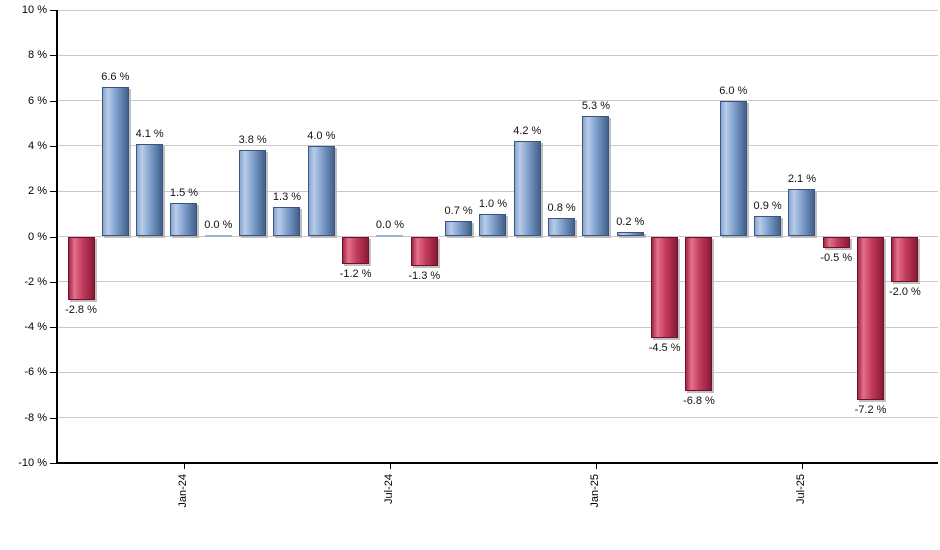  What do you see at coordinates (561, 208) in the screenshot?
I see `bar-value-label: 0.8 %` at bounding box center [561, 208].